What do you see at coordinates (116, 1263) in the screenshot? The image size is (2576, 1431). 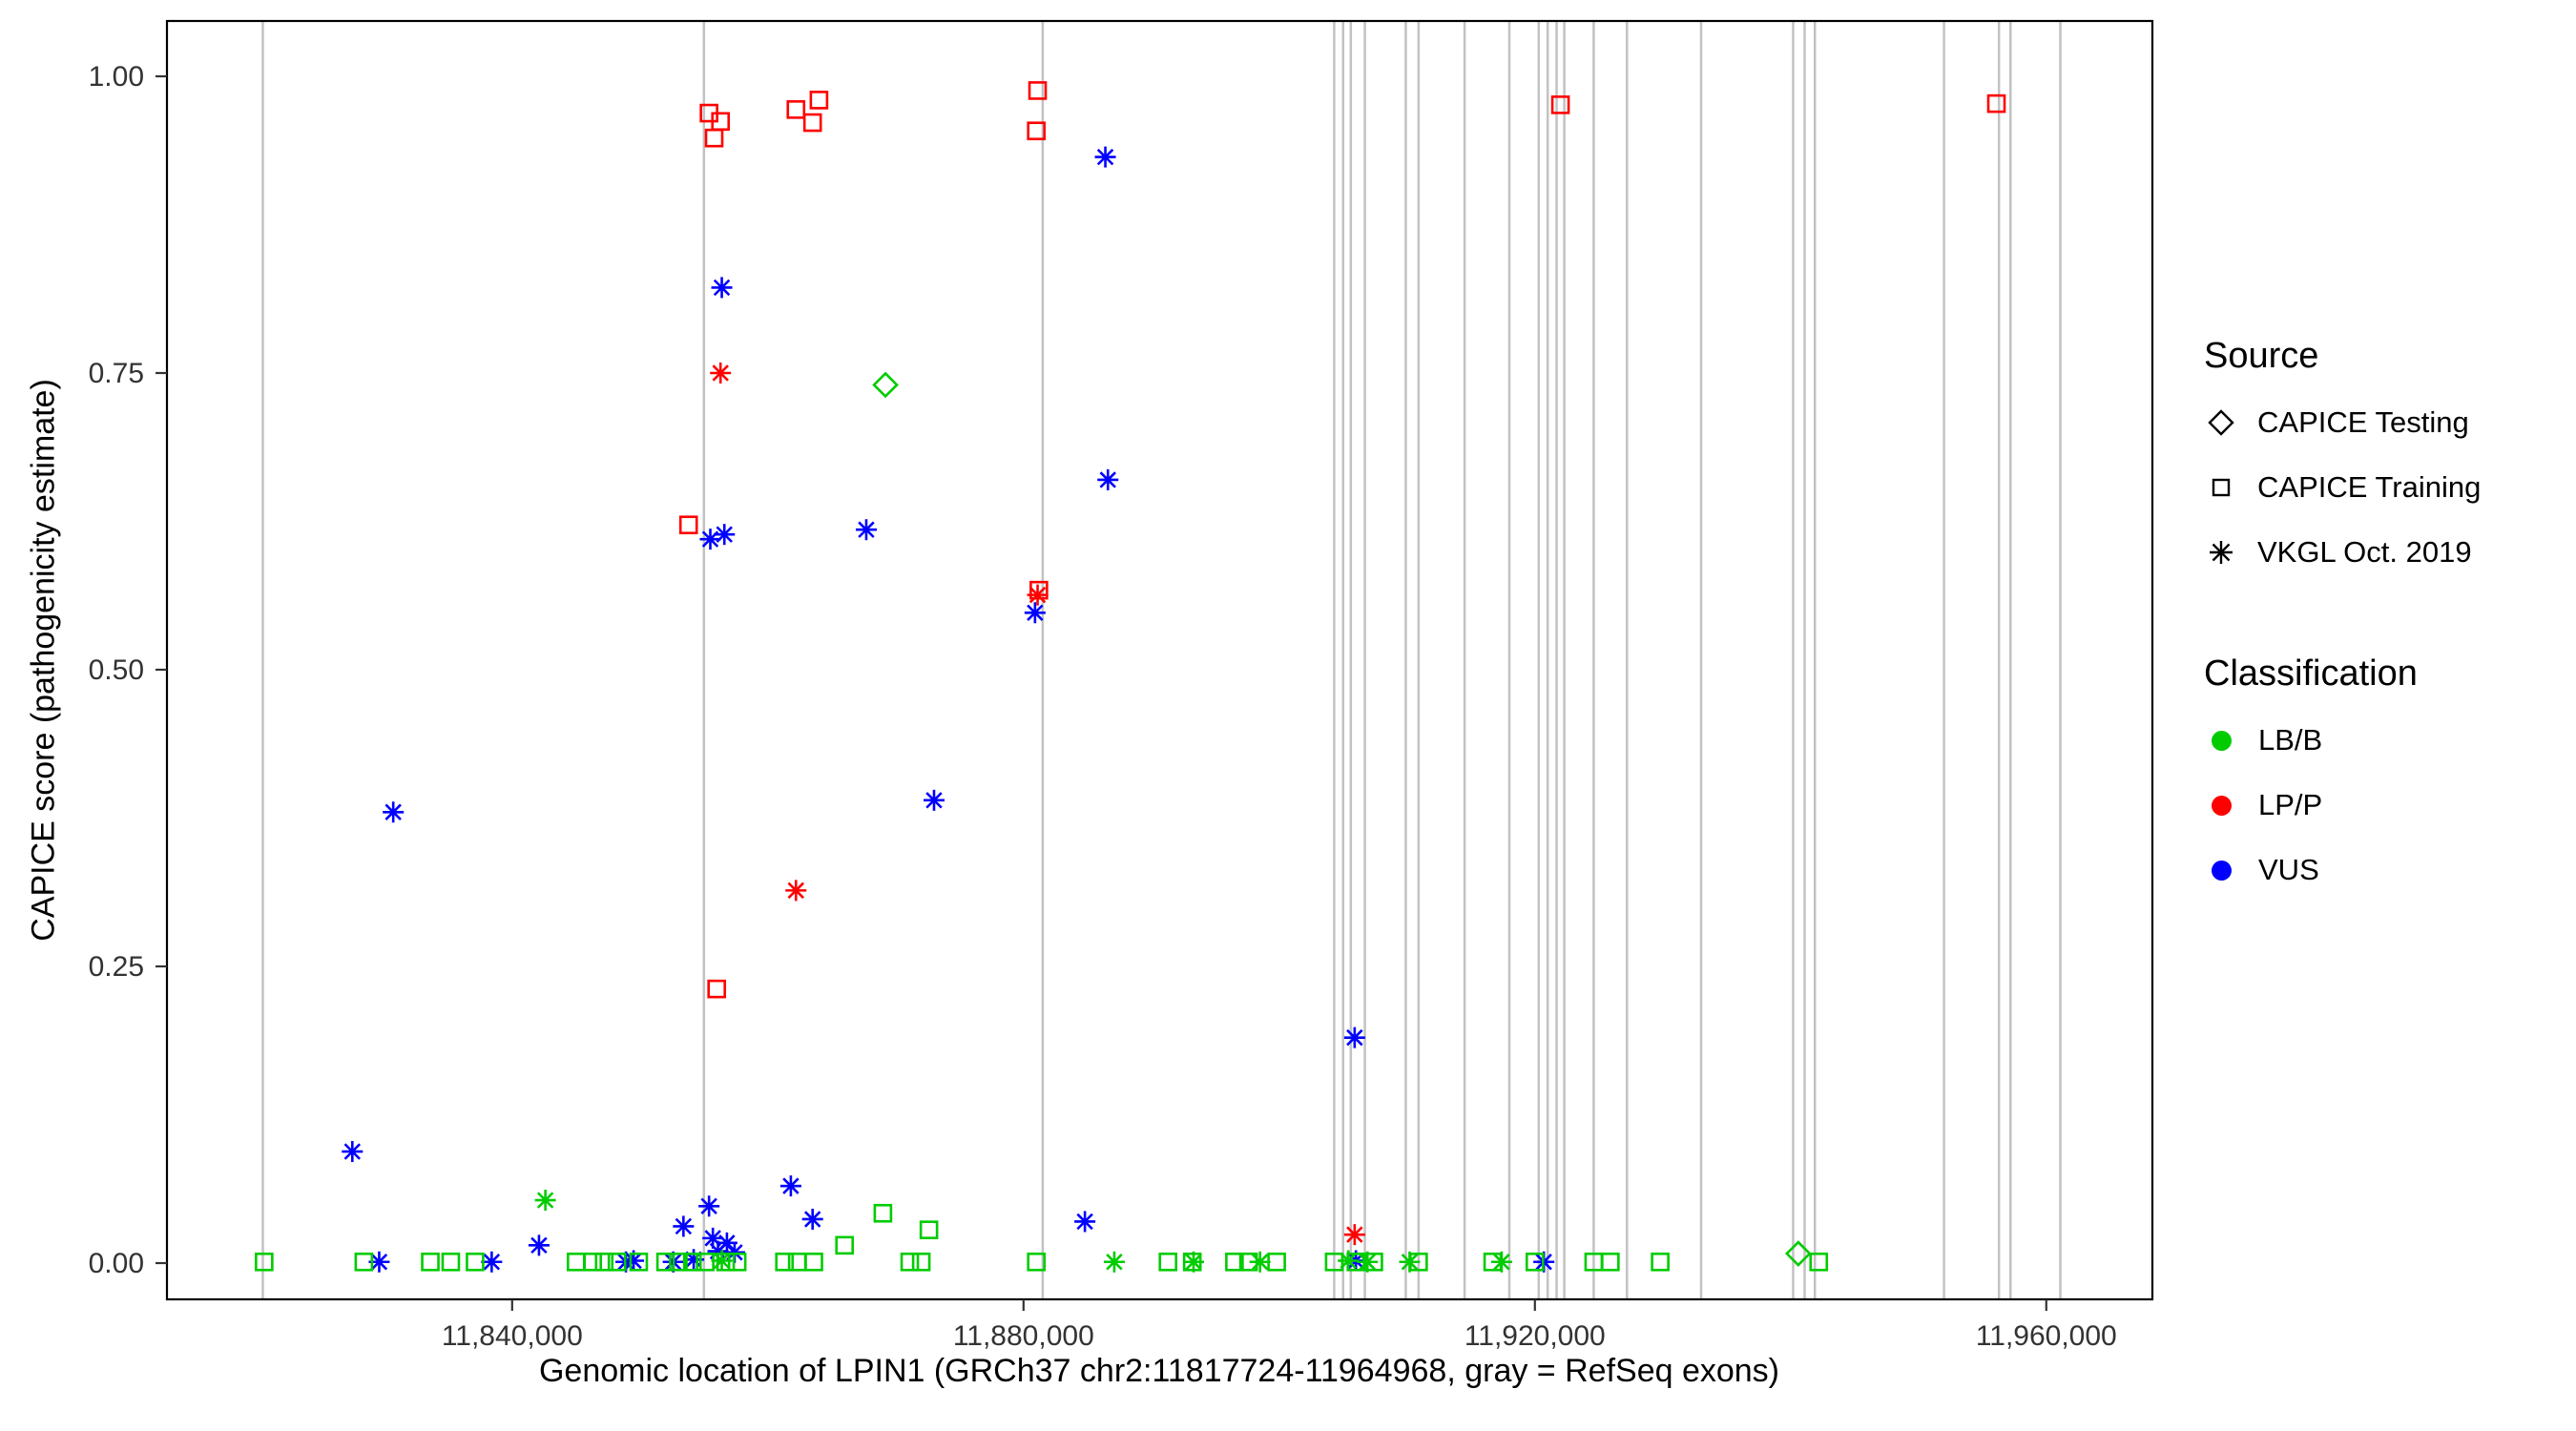 I see `y-tick-label: 0.00` at bounding box center [116, 1263].